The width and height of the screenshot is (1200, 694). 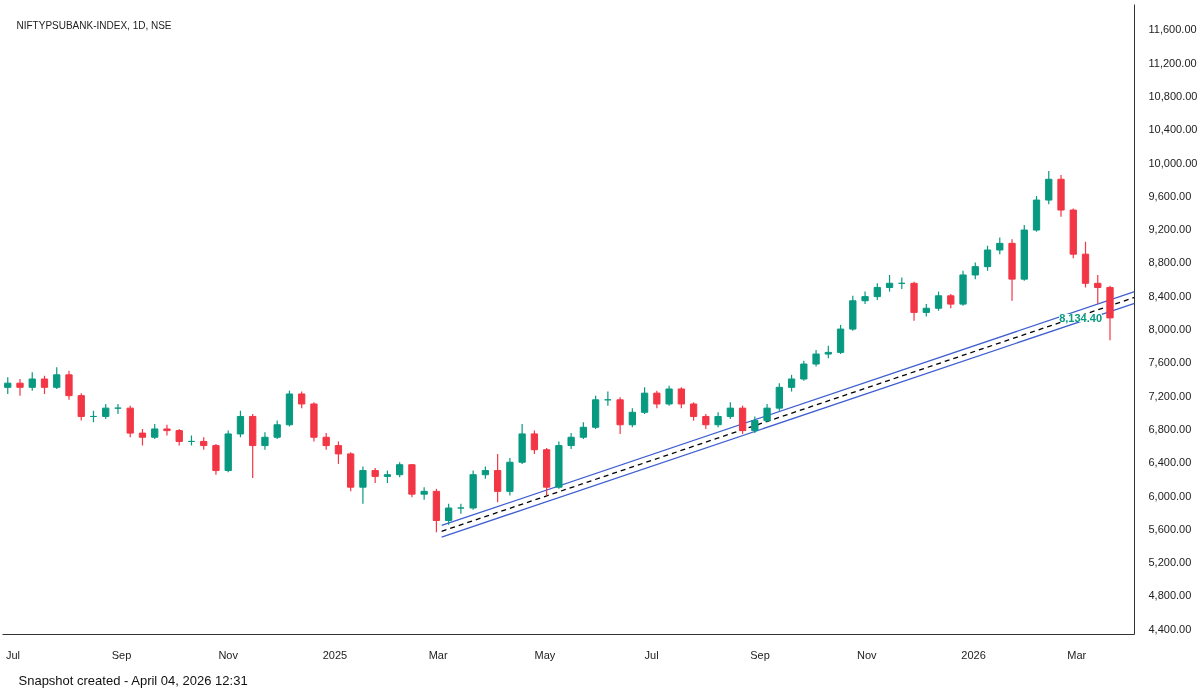 What do you see at coordinates (1170, 262) in the screenshot?
I see `y-tick-label: 8,800.00` at bounding box center [1170, 262].